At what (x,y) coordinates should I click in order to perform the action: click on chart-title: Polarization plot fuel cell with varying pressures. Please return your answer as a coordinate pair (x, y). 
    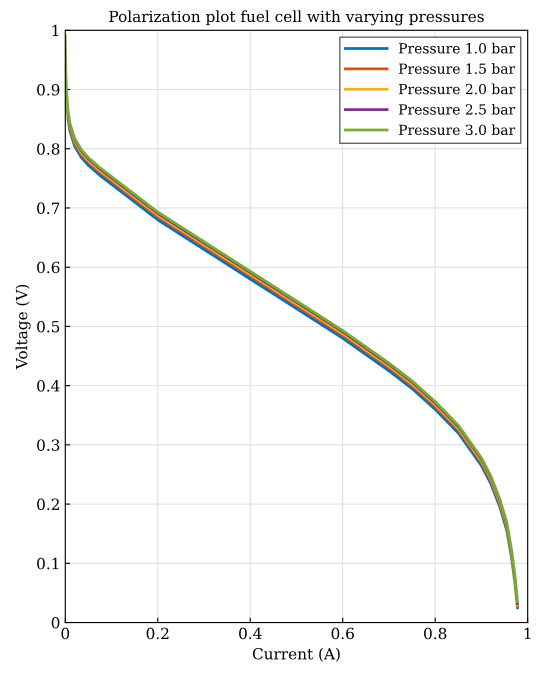
    Looking at the image, I should click on (296, 18).